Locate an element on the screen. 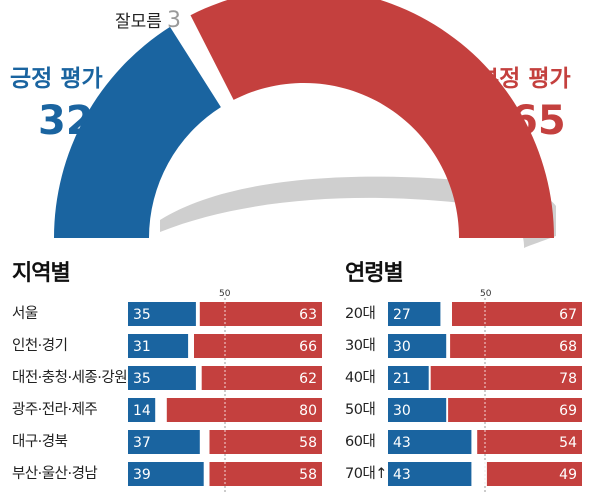  age-value-negative: 49 is located at coordinates (568, 475).